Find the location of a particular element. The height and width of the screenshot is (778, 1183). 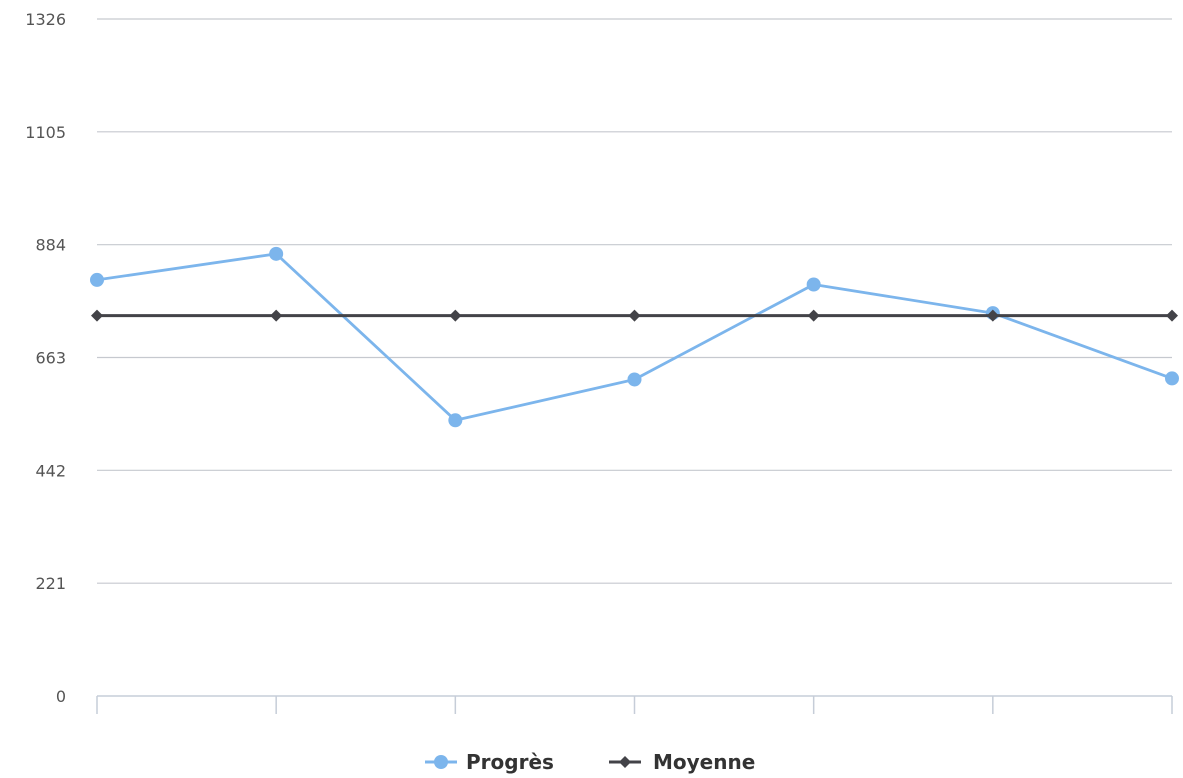

y-tick-label: 221 is located at coordinates (50, 583).